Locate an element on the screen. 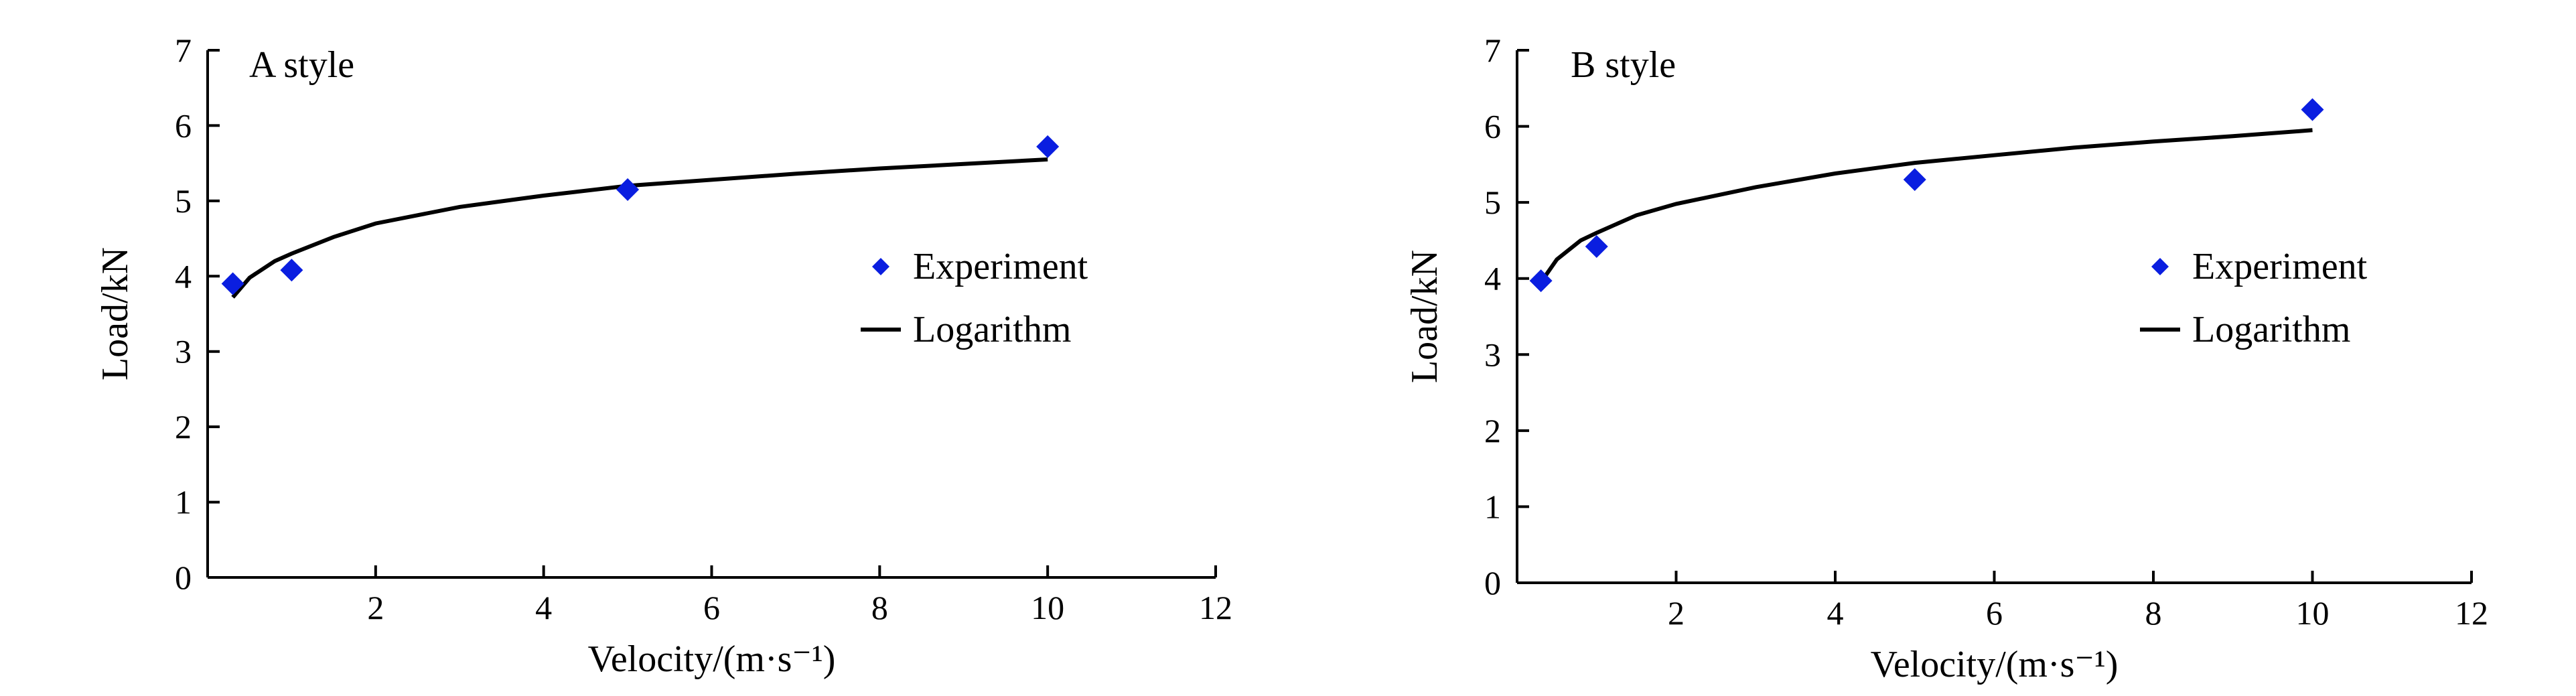  p1-legend-logarithm-label: Logarithm is located at coordinates (2271, 329).